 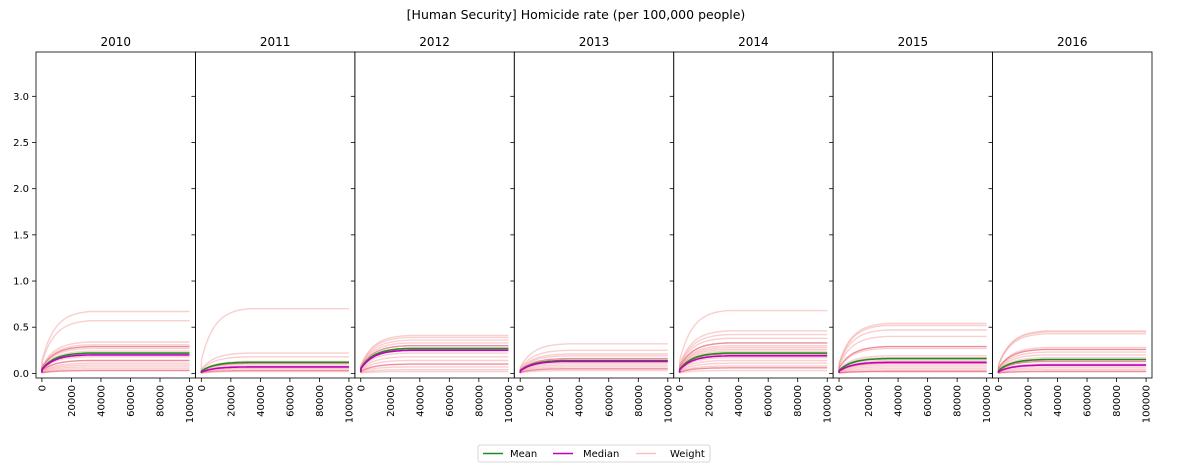 I want to click on x-tick-label: 60000, so click(x=769, y=401).